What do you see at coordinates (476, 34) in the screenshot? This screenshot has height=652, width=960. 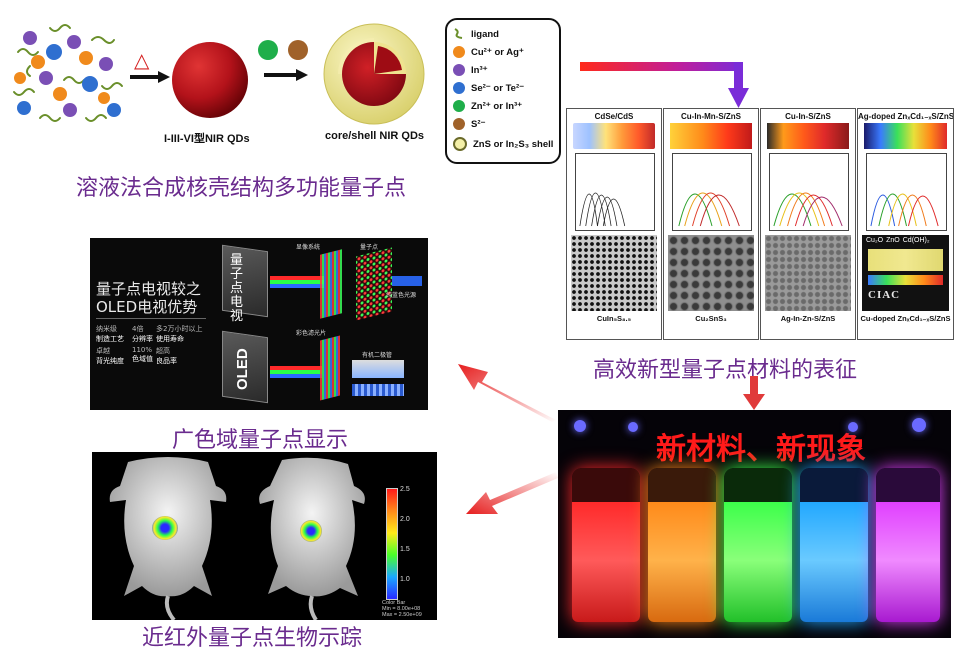 I see `legend-ligand: ligand` at bounding box center [476, 34].